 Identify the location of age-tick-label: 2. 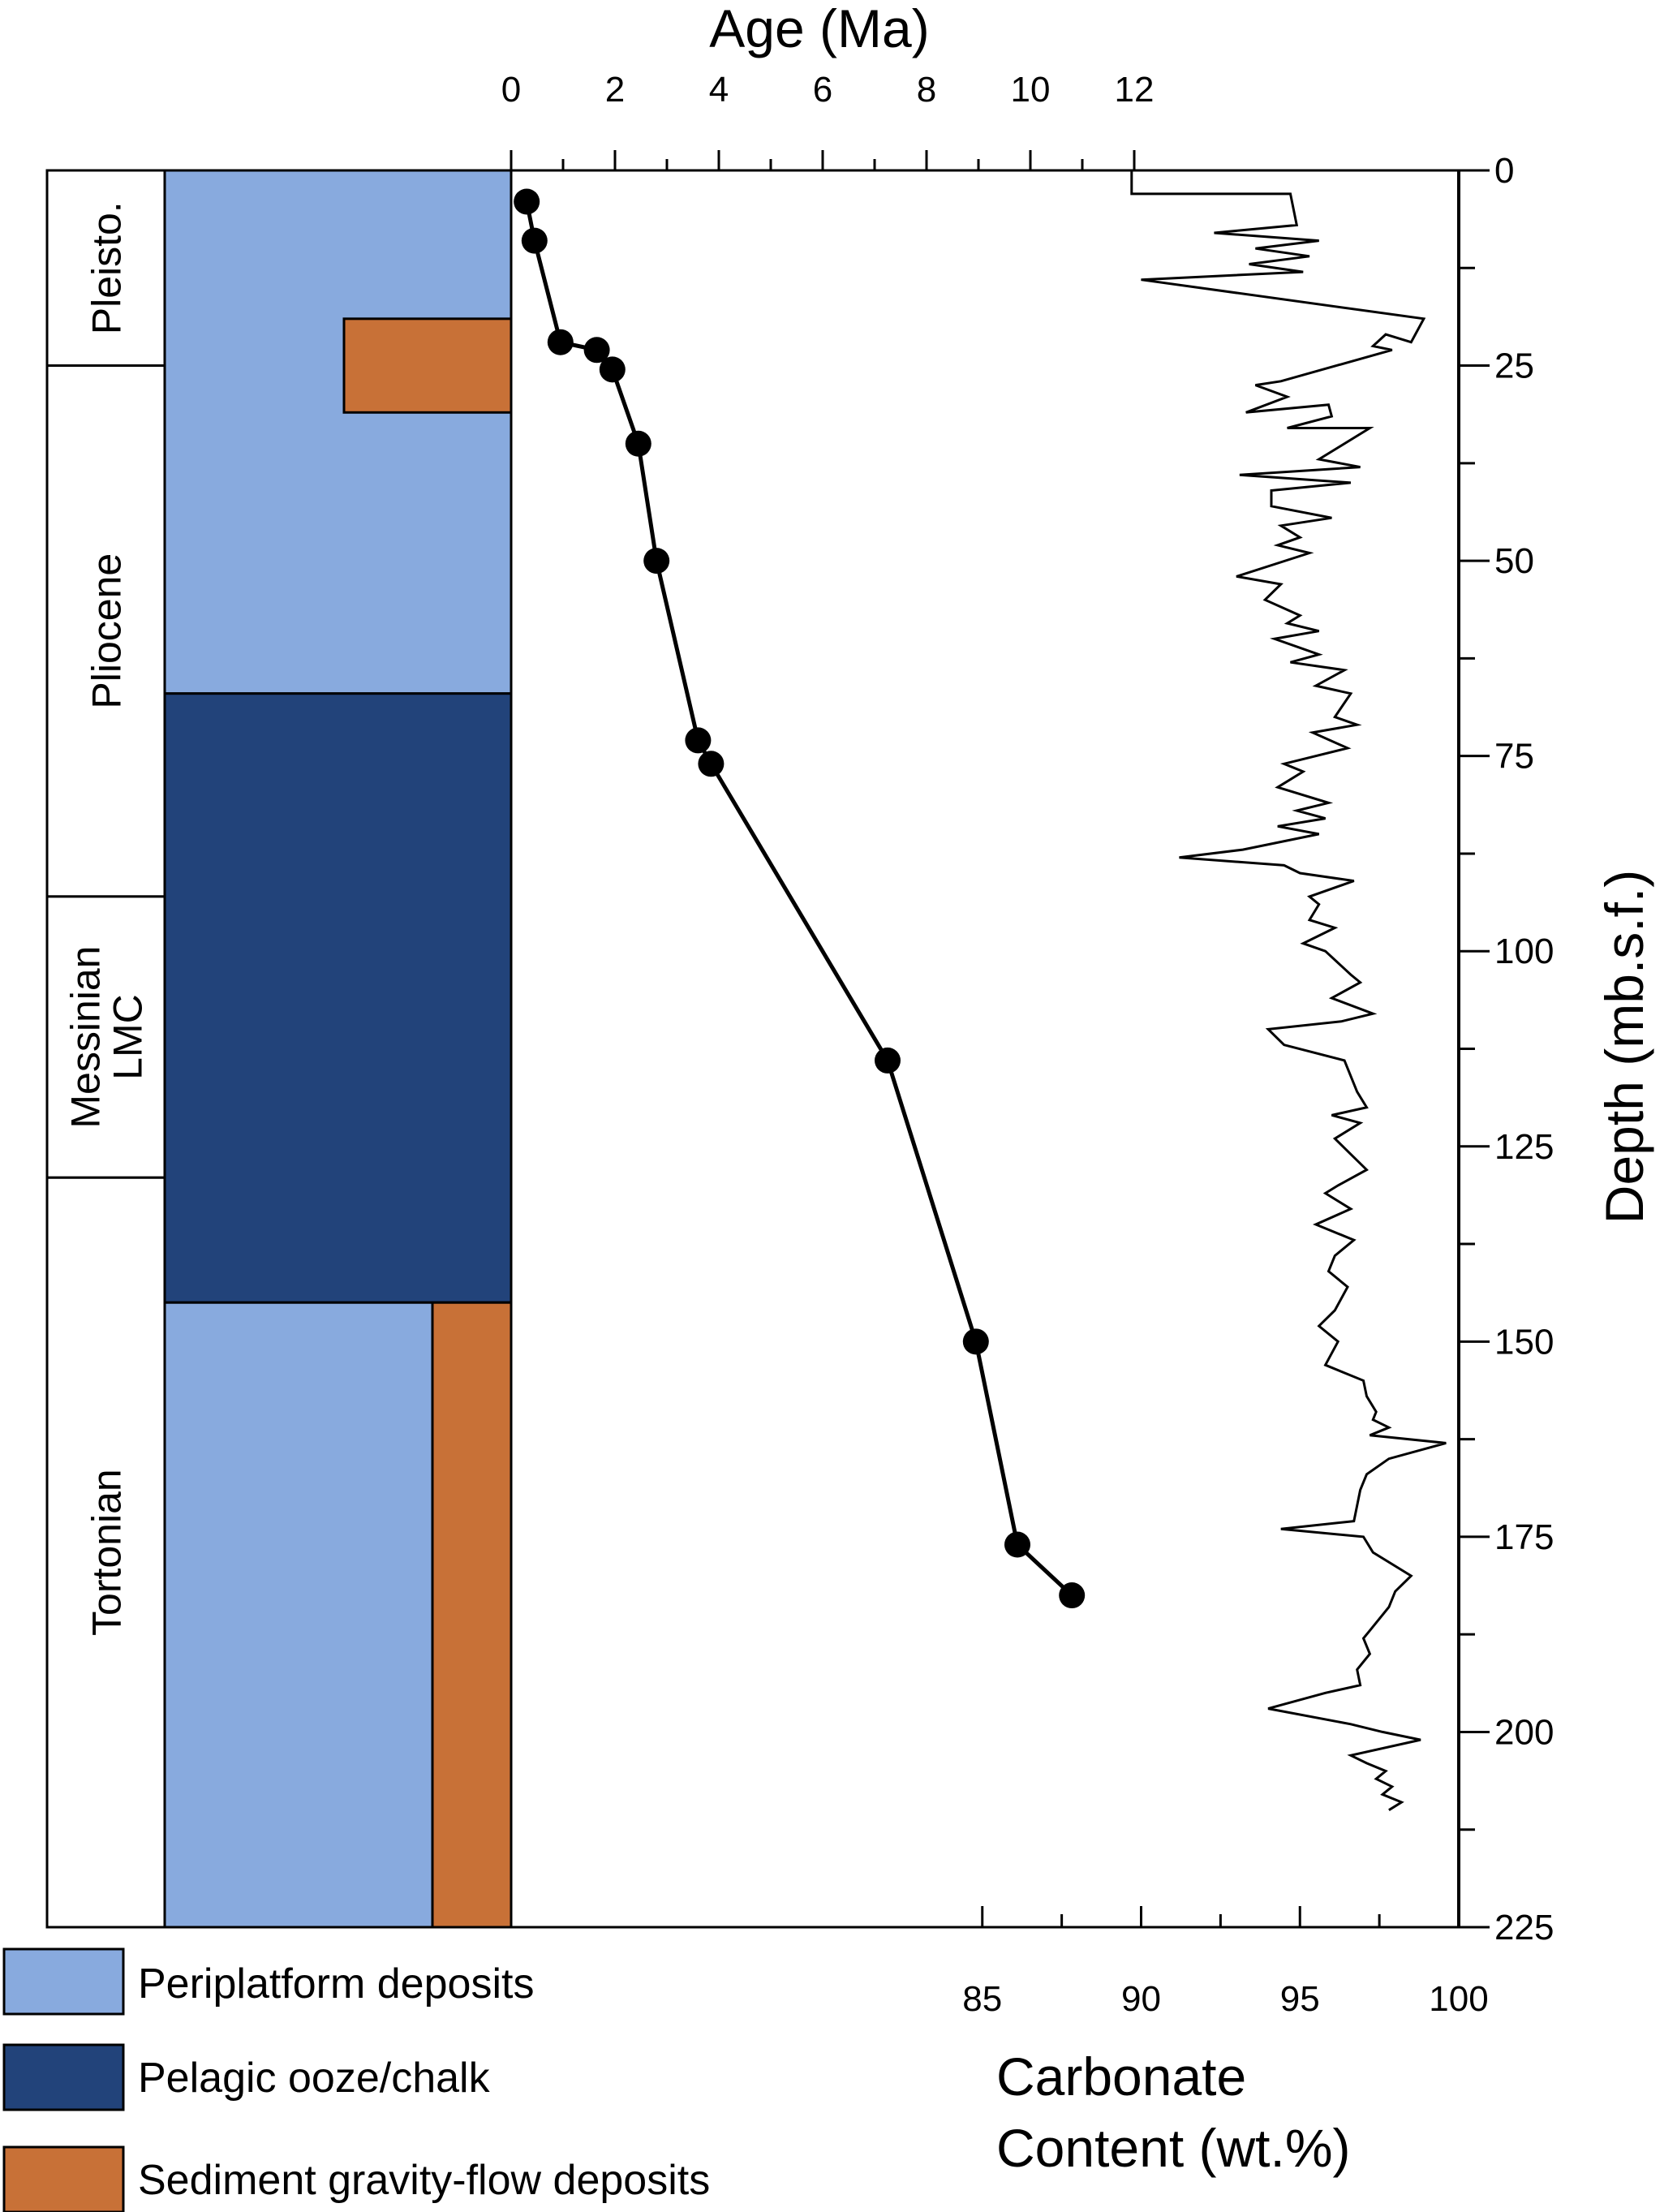
(615, 90).